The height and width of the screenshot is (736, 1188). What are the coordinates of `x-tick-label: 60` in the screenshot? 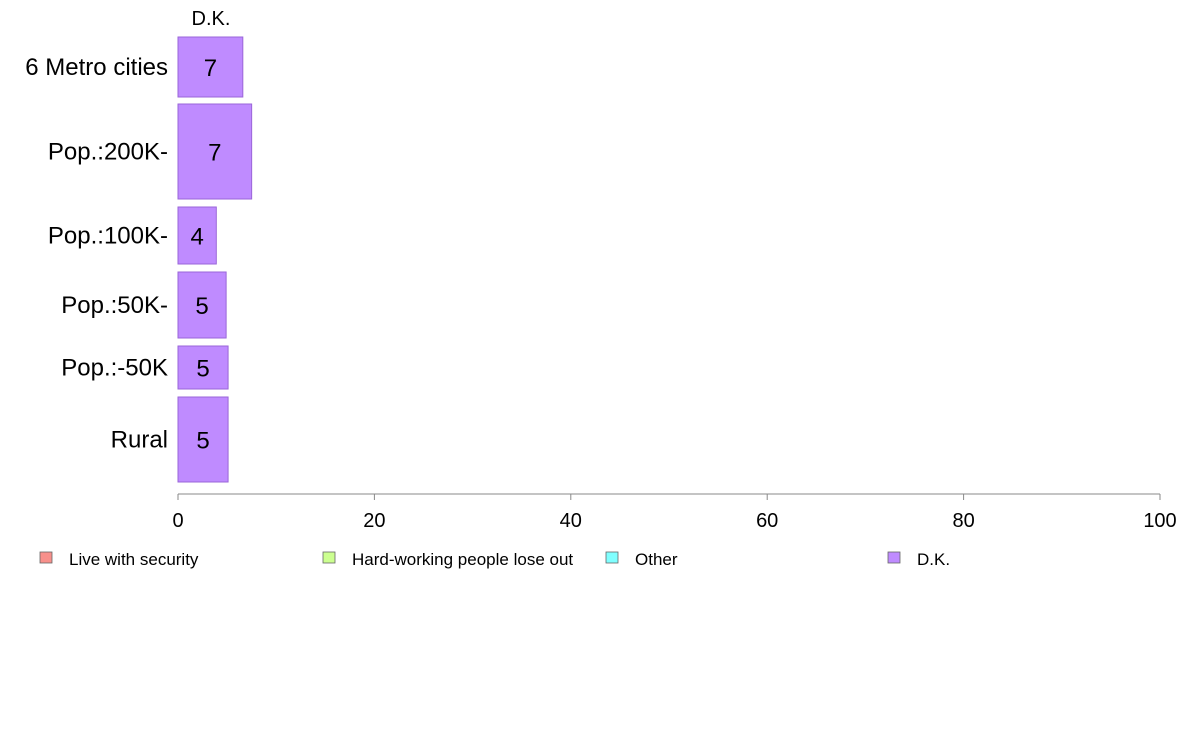 It's located at (767, 521).